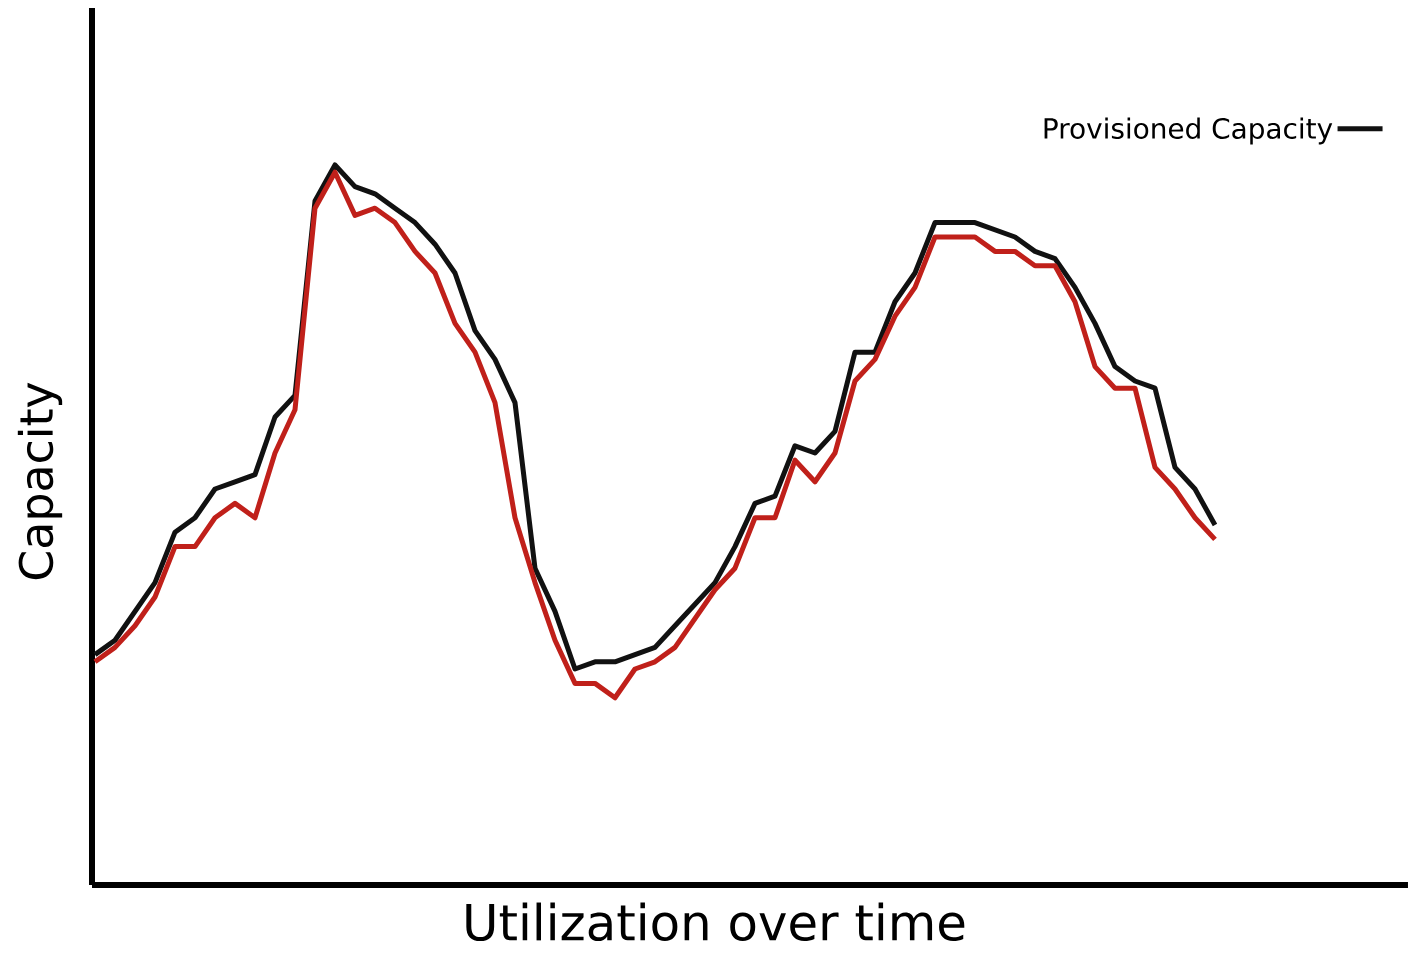 The height and width of the screenshot is (971, 1408). What do you see at coordinates (715, 922) in the screenshot?
I see `x-axis-title: Utilization over time` at bounding box center [715, 922].